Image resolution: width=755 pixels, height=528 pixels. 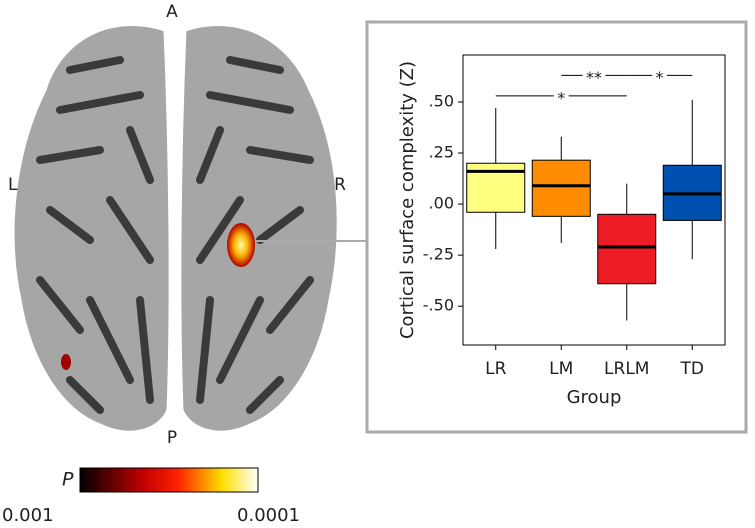 I want to click on colorbar-min: 0.001, so click(x=28, y=515).